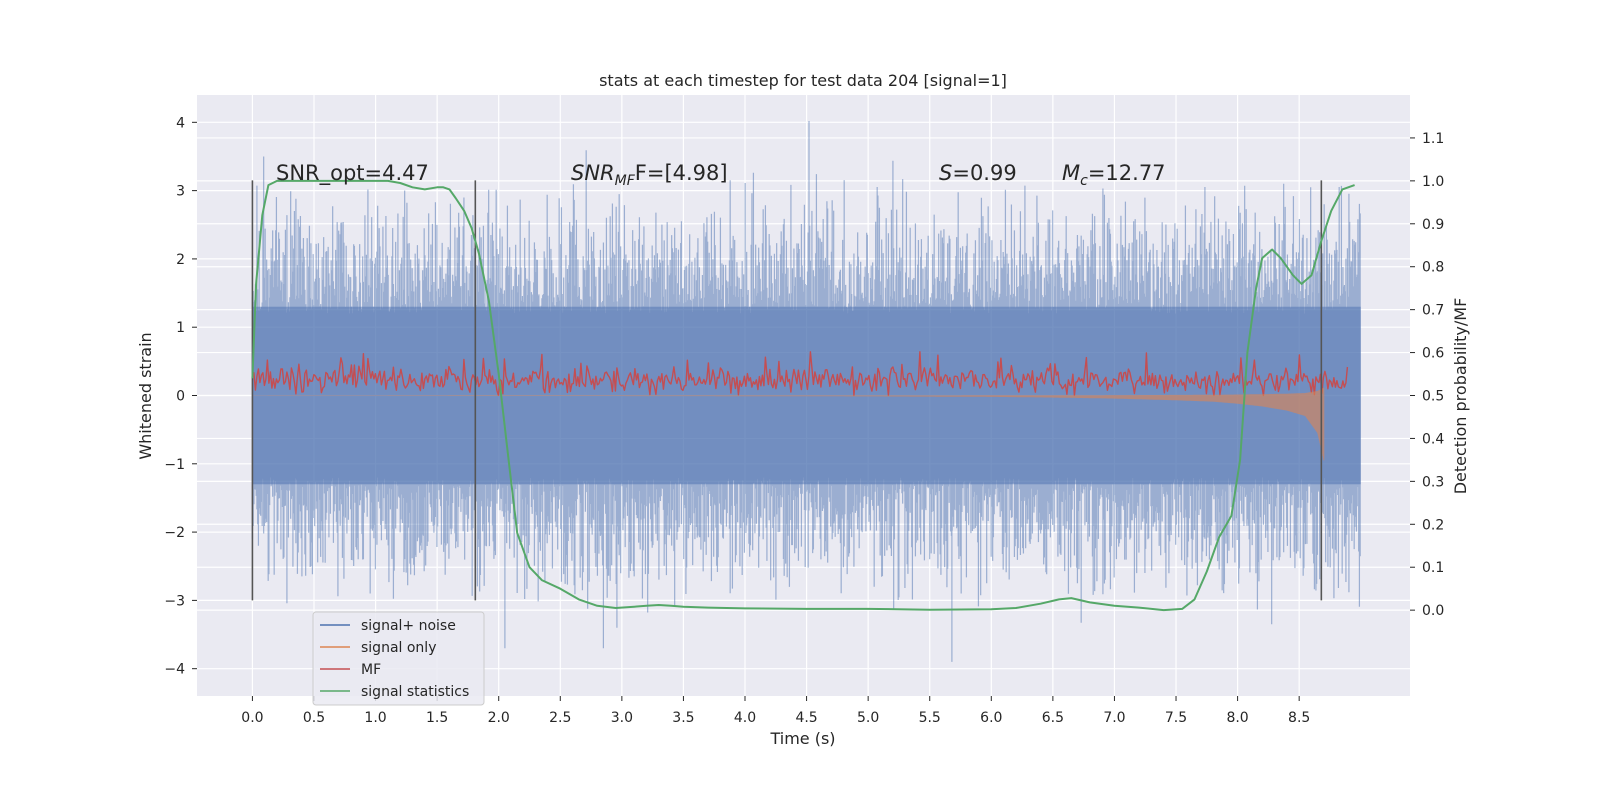 This screenshot has height=800, width=1600. Describe the element at coordinates (802, 738) in the screenshot. I see `x-axis-label: Time (s)` at that location.